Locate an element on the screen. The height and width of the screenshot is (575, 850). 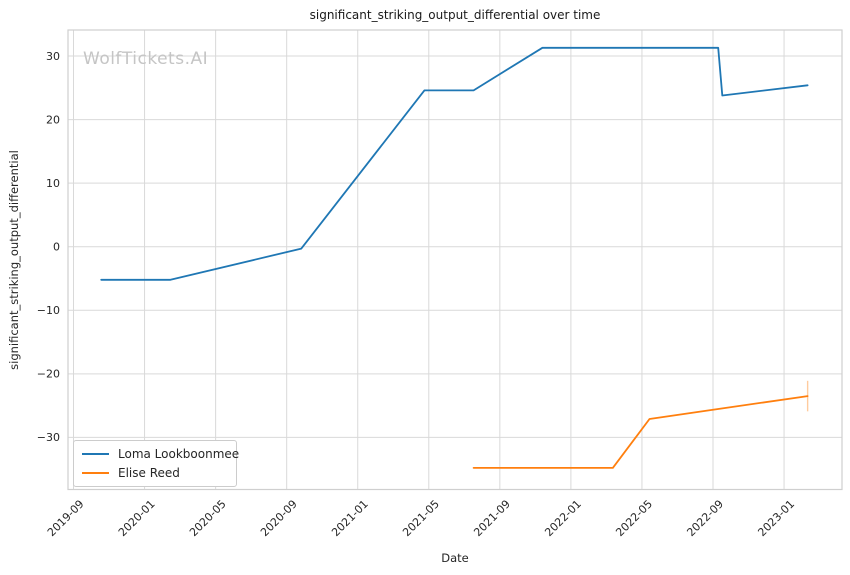
x-tick-label: 2023-01 is located at coordinates (776, 518).